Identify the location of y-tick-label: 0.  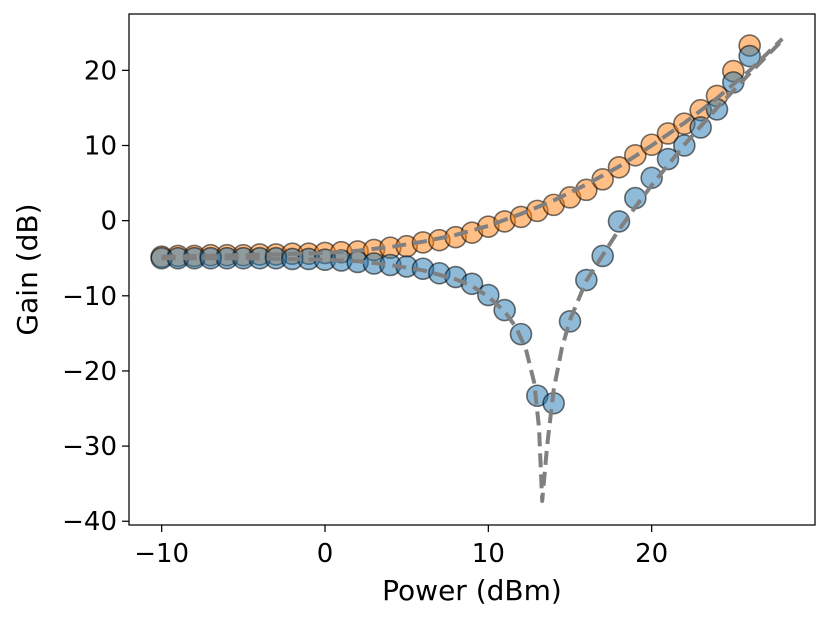
(108, 222).